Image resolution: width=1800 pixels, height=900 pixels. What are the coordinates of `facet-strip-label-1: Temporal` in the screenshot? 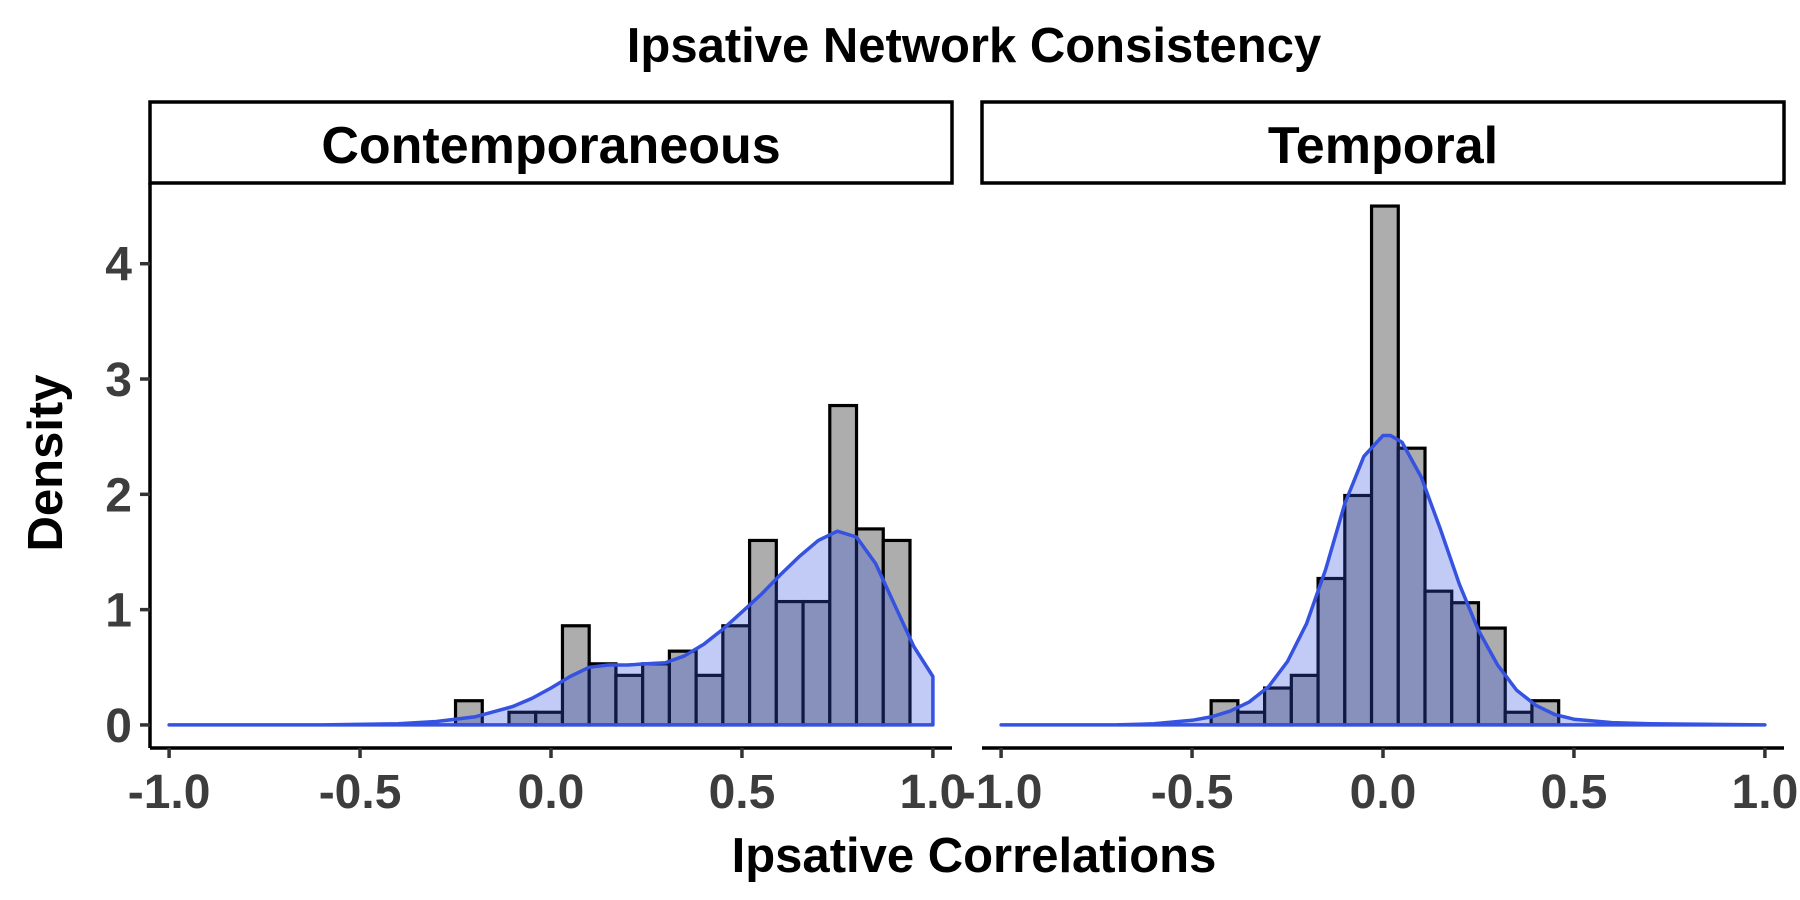 It's located at (1383, 146).